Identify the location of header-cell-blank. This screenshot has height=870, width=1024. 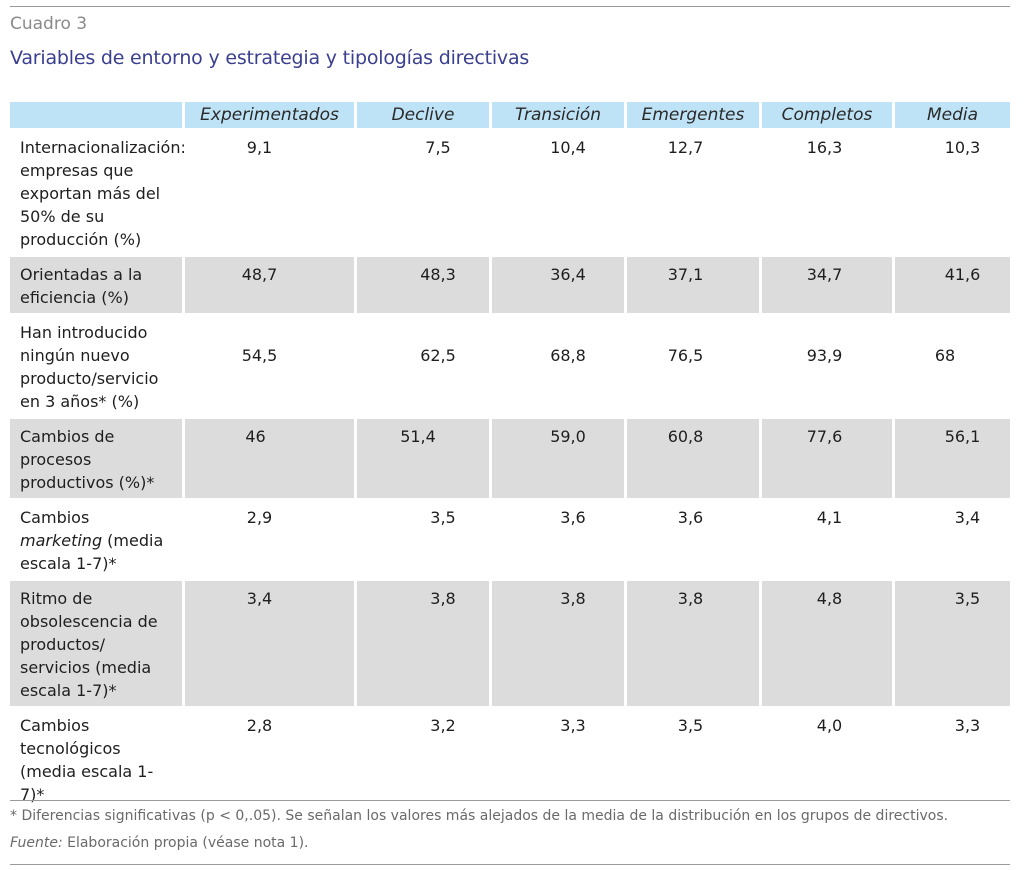
(97, 115).